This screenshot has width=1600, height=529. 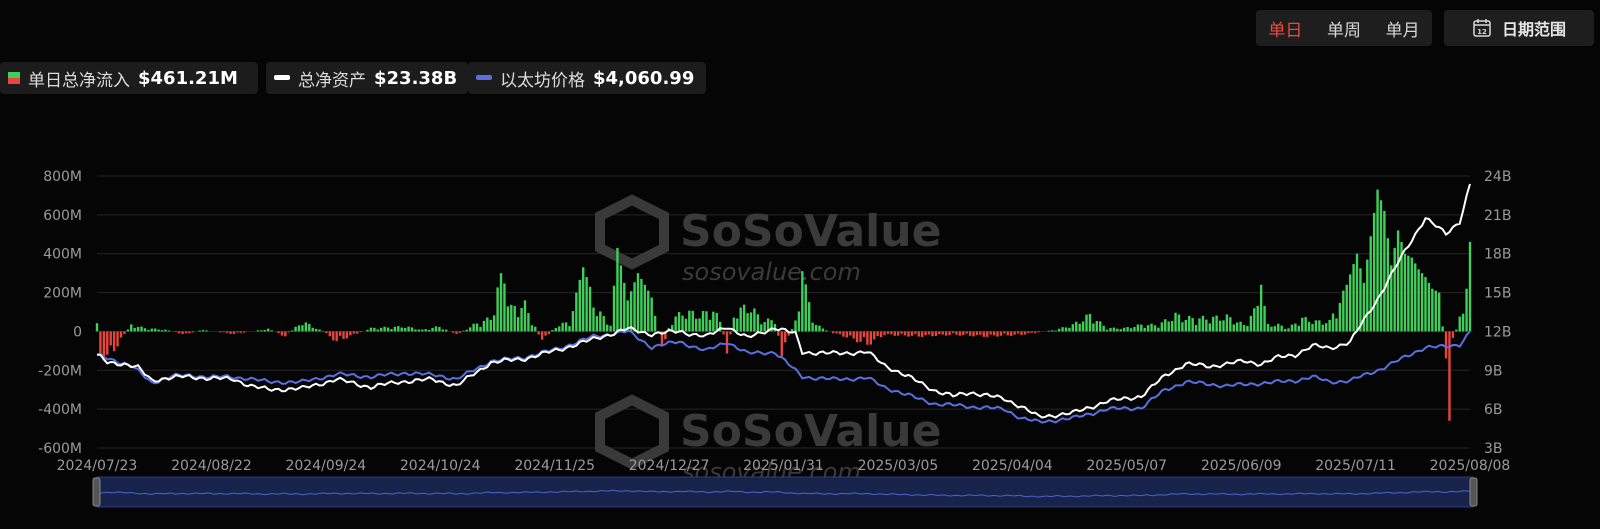 What do you see at coordinates (332, 80) in the screenshot?
I see `assets-legend-label: 总净资产` at bounding box center [332, 80].